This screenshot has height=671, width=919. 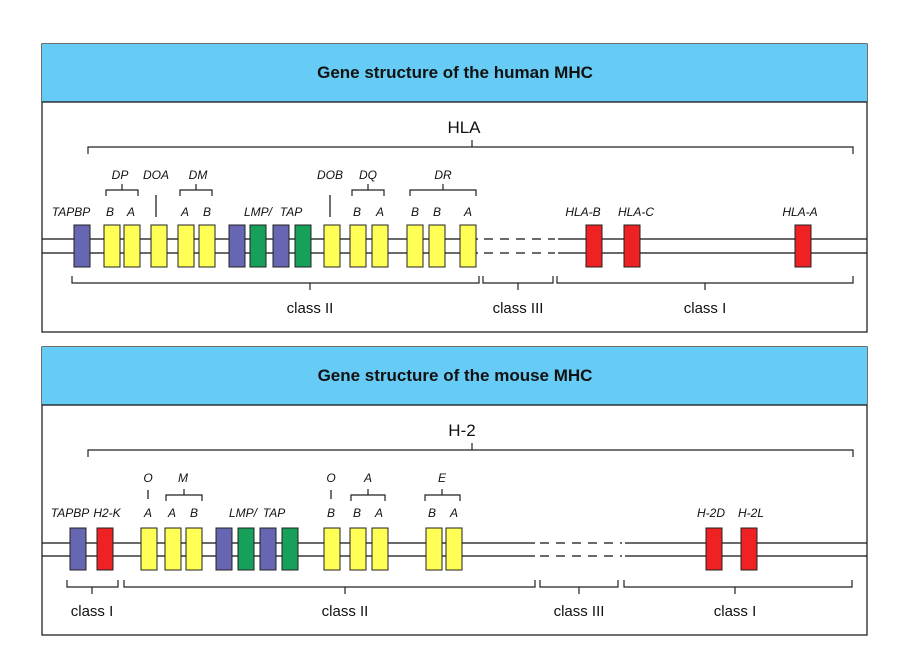 What do you see at coordinates (442, 495) in the screenshot?
I see `e-bracket` at bounding box center [442, 495].